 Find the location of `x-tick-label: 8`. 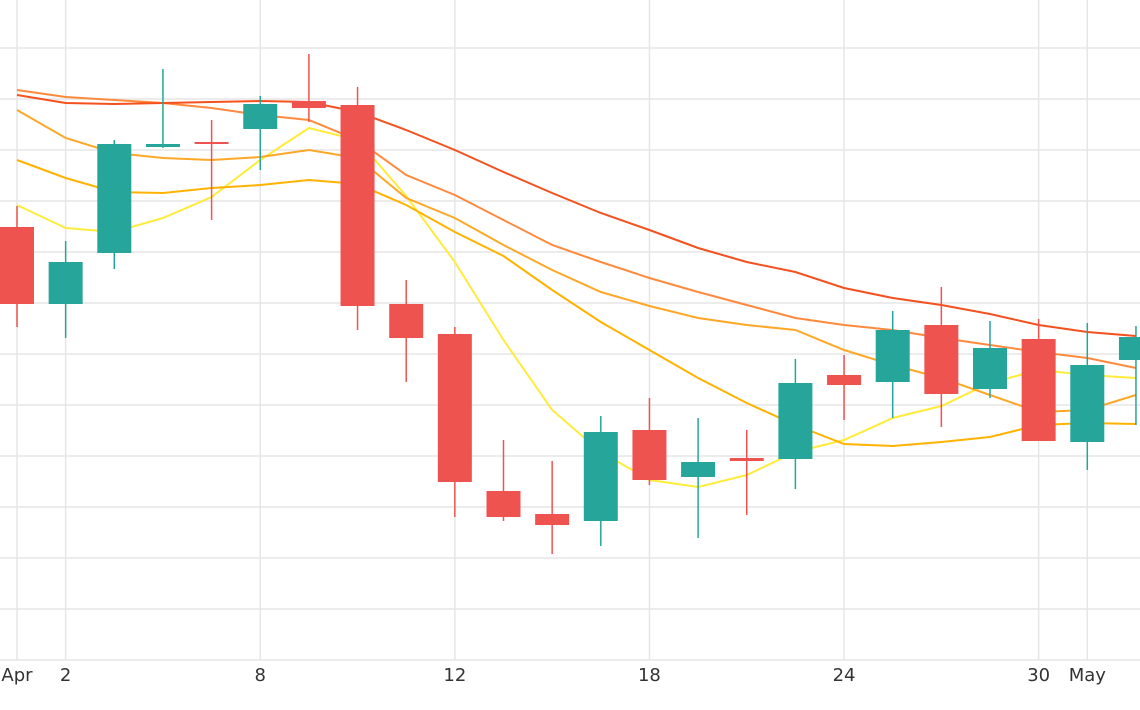

x-tick-label: 8 is located at coordinates (260, 675).